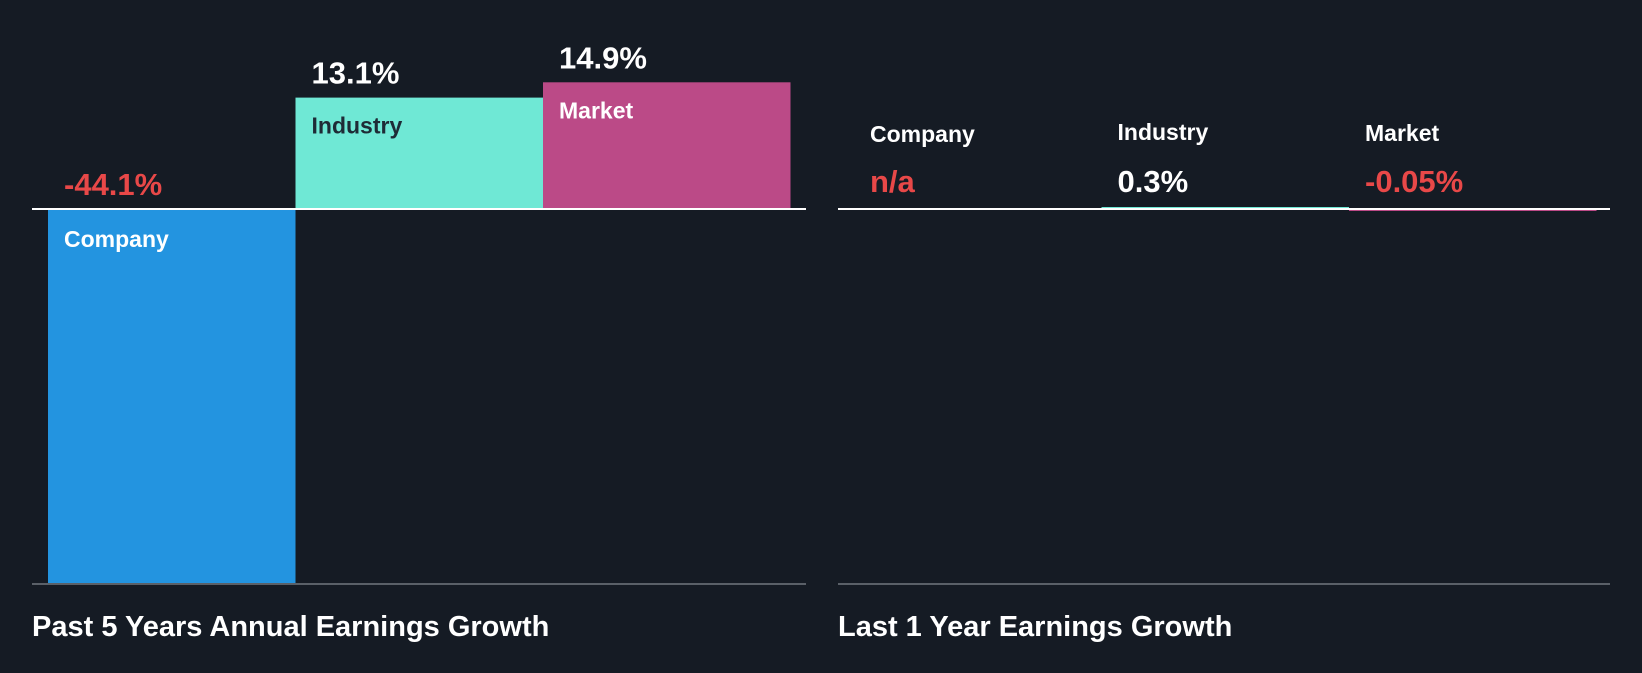 The height and width of the screenshot is (673, 1642). Describe the element at coordinates (596, 110) in the screenshot. I see `category-label-market-5y: Market` at that location.